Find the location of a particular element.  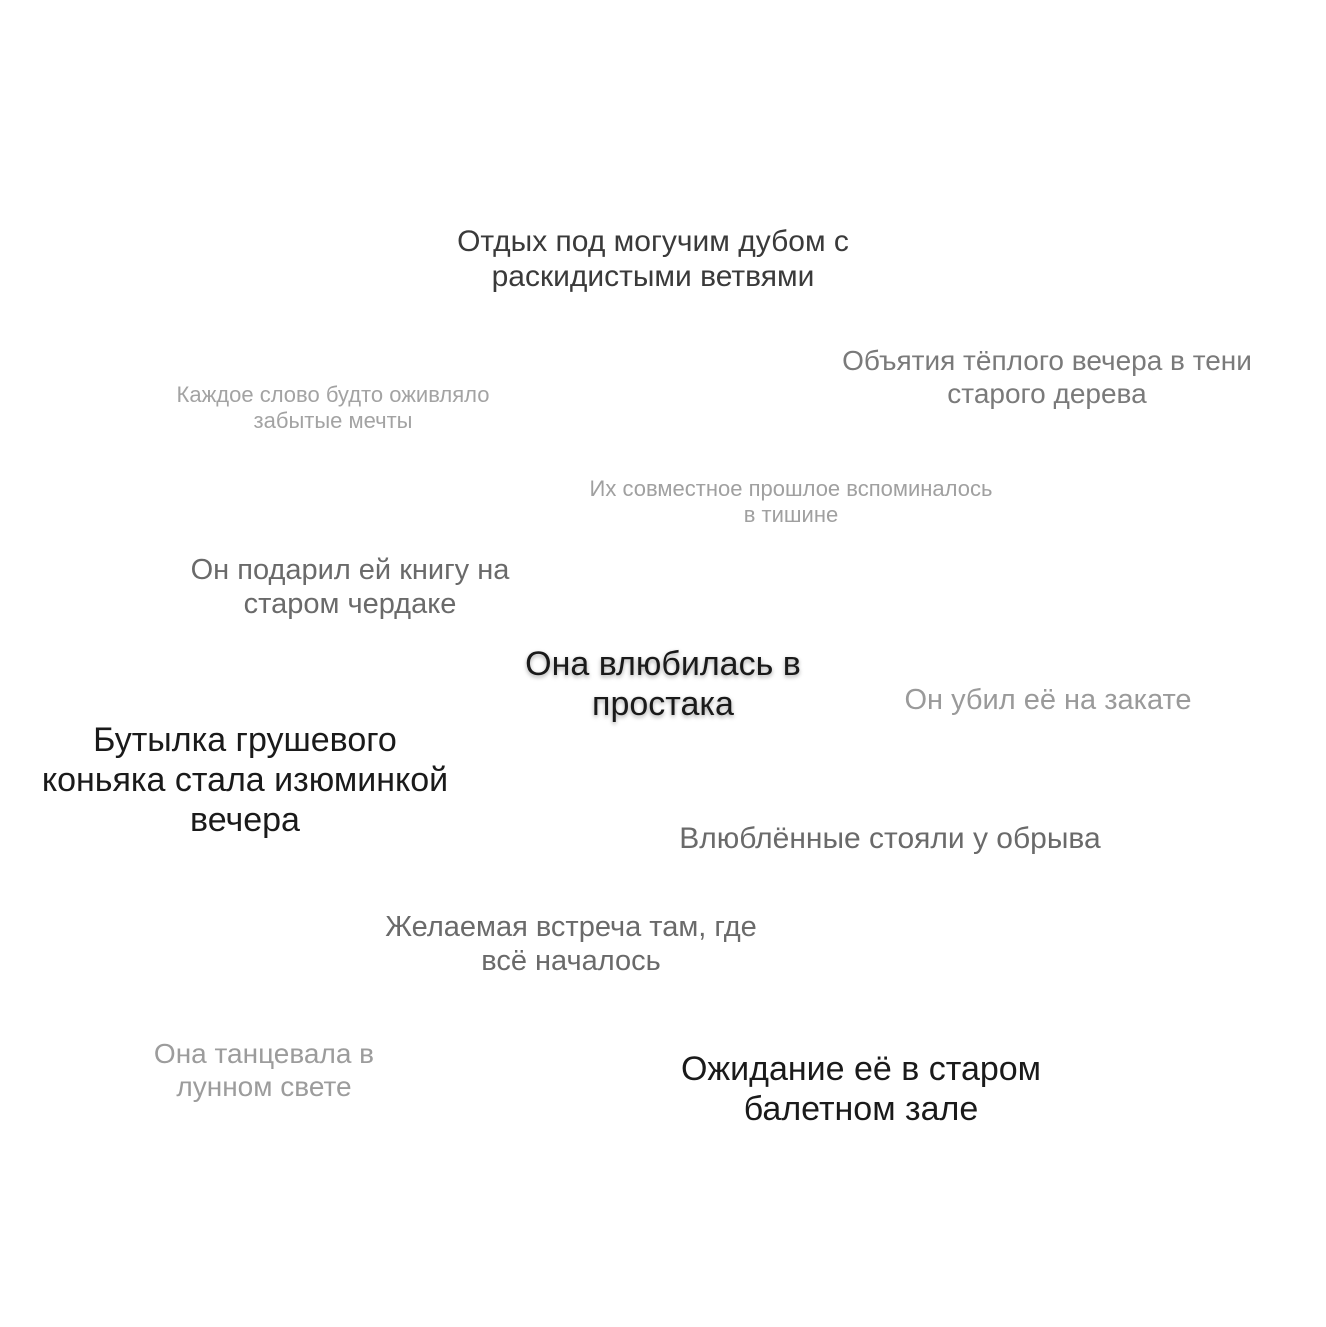

phrase-line: Их совместное прошлое вспоминалось is located at coordinates (791, 488).